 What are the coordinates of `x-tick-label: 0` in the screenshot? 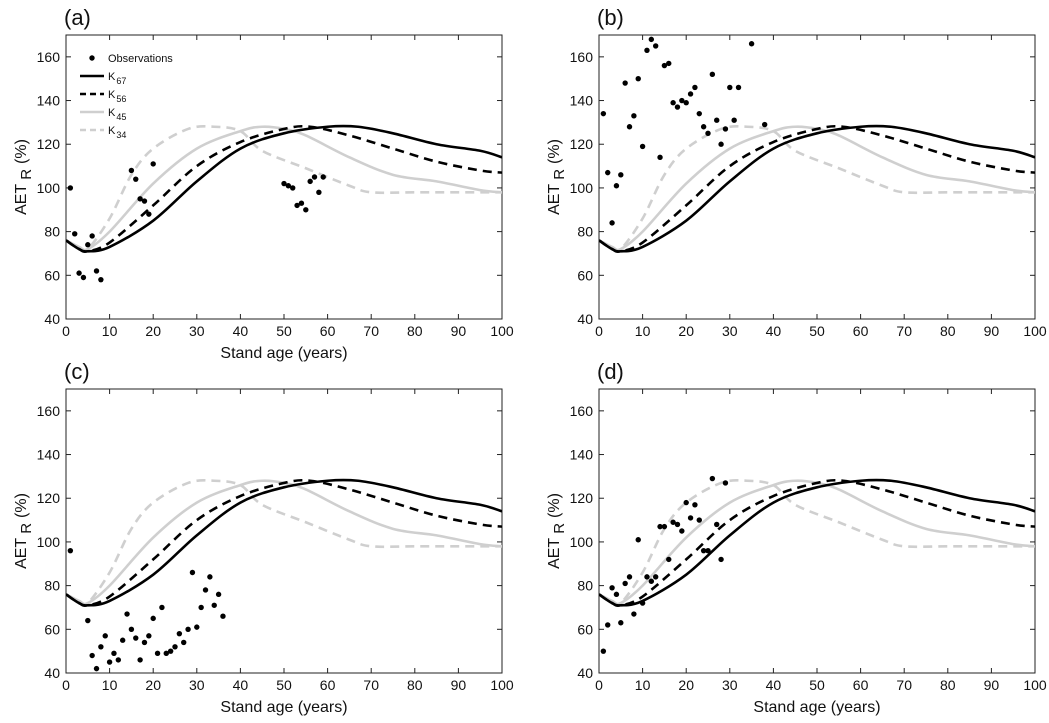 It's located at (599, 331).